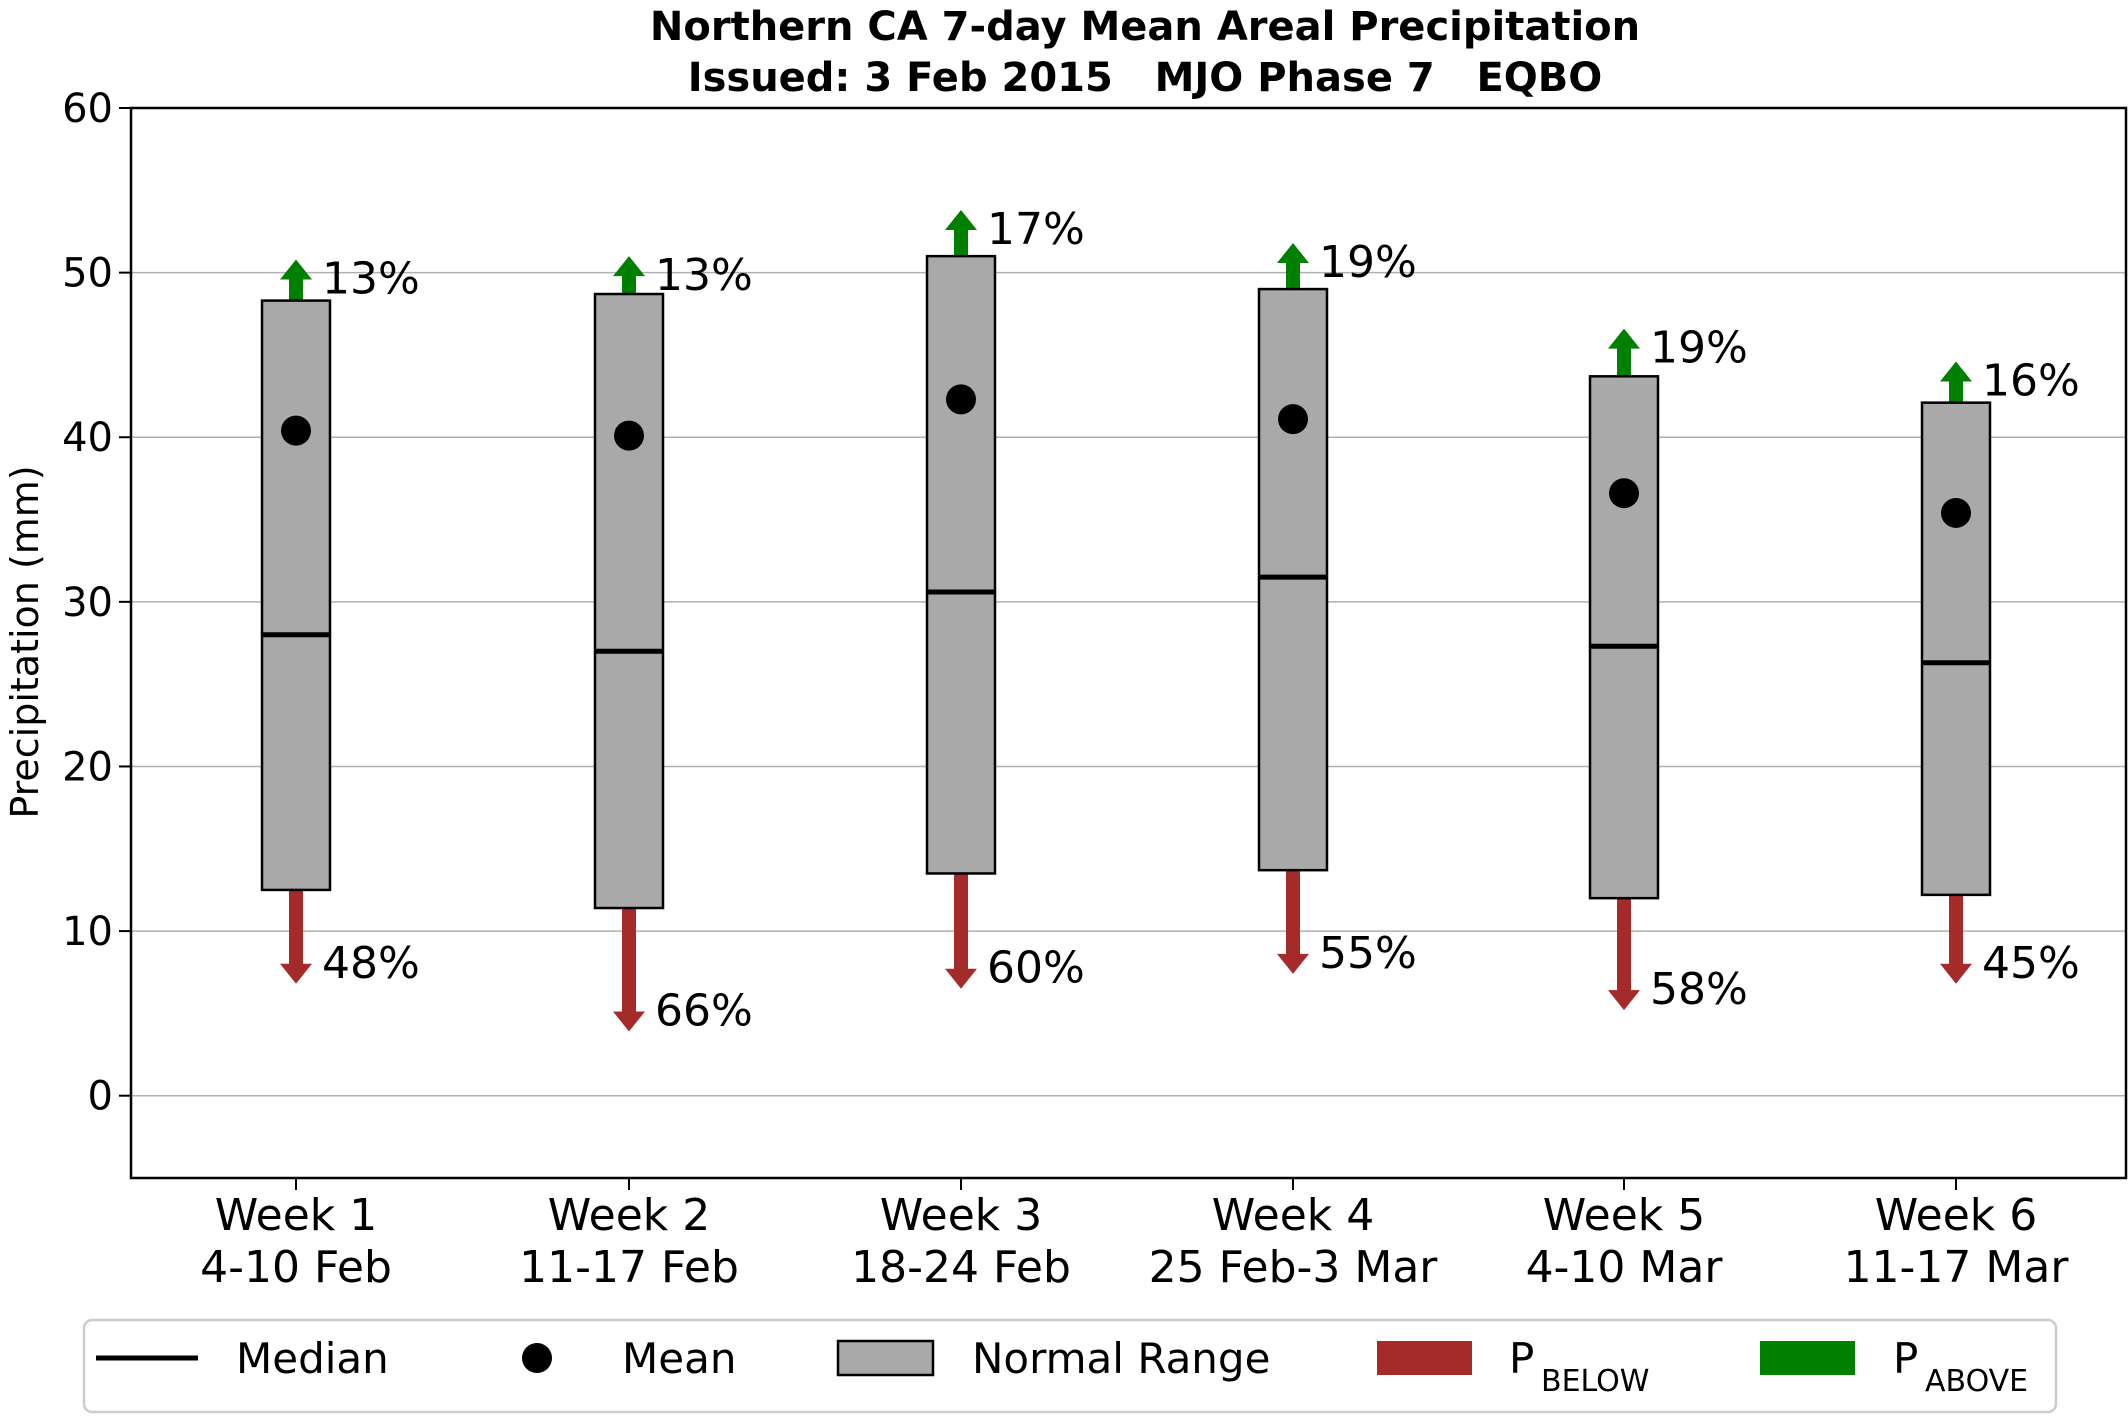 The image size is (2128, 1417). Describe the element at coordinates (25, 641) in the screenshot. I see `y-axis-label: Precipitation (mm)` at that location.